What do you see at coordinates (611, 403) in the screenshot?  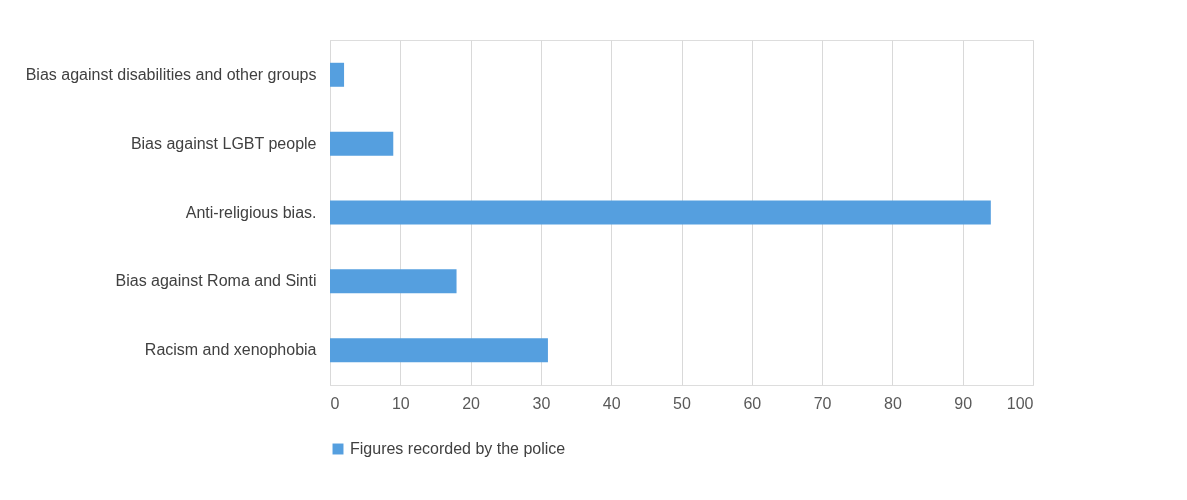 I see `x-tick-label: 40` at bounding box center [611, 403].